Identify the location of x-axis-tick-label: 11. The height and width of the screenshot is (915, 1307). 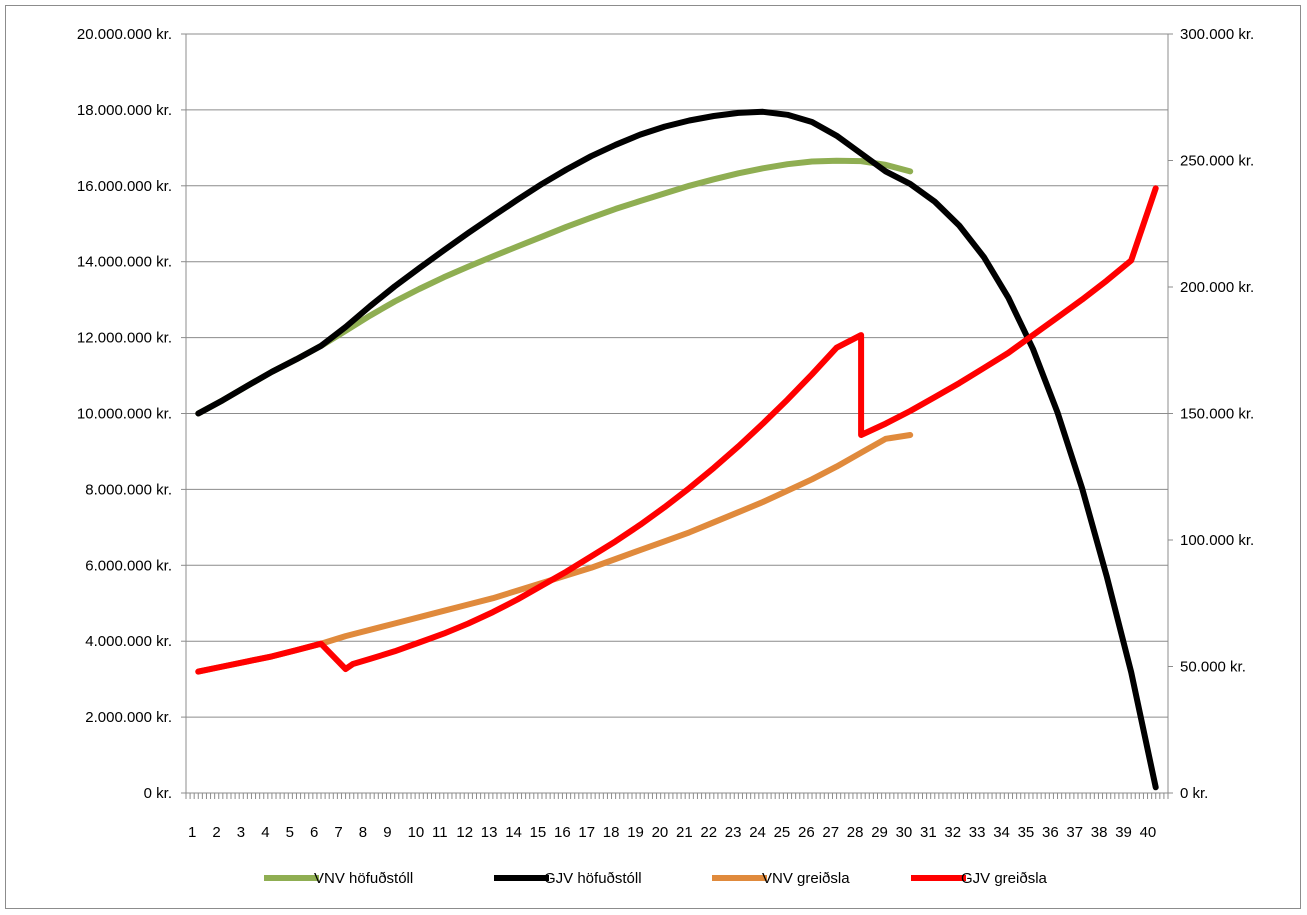
(440, 832).